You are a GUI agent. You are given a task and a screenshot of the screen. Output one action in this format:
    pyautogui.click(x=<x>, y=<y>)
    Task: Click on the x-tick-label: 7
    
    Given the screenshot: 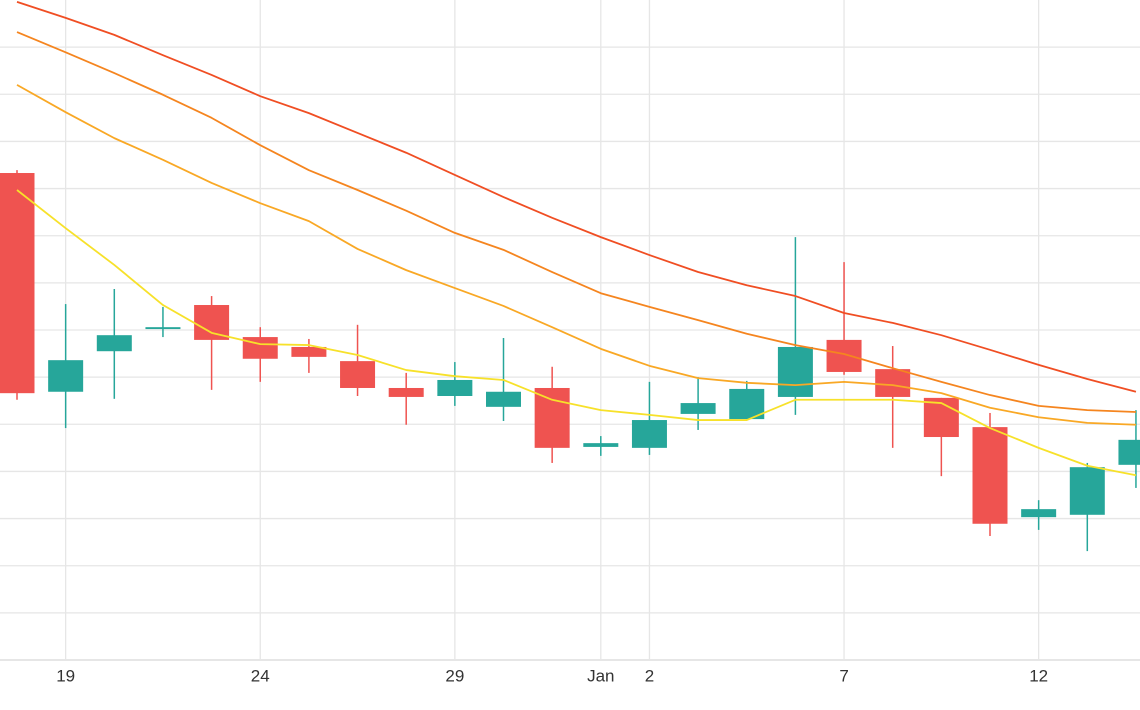 What is the action you would take?
    pyautogui.click(x=843, y=675)
    